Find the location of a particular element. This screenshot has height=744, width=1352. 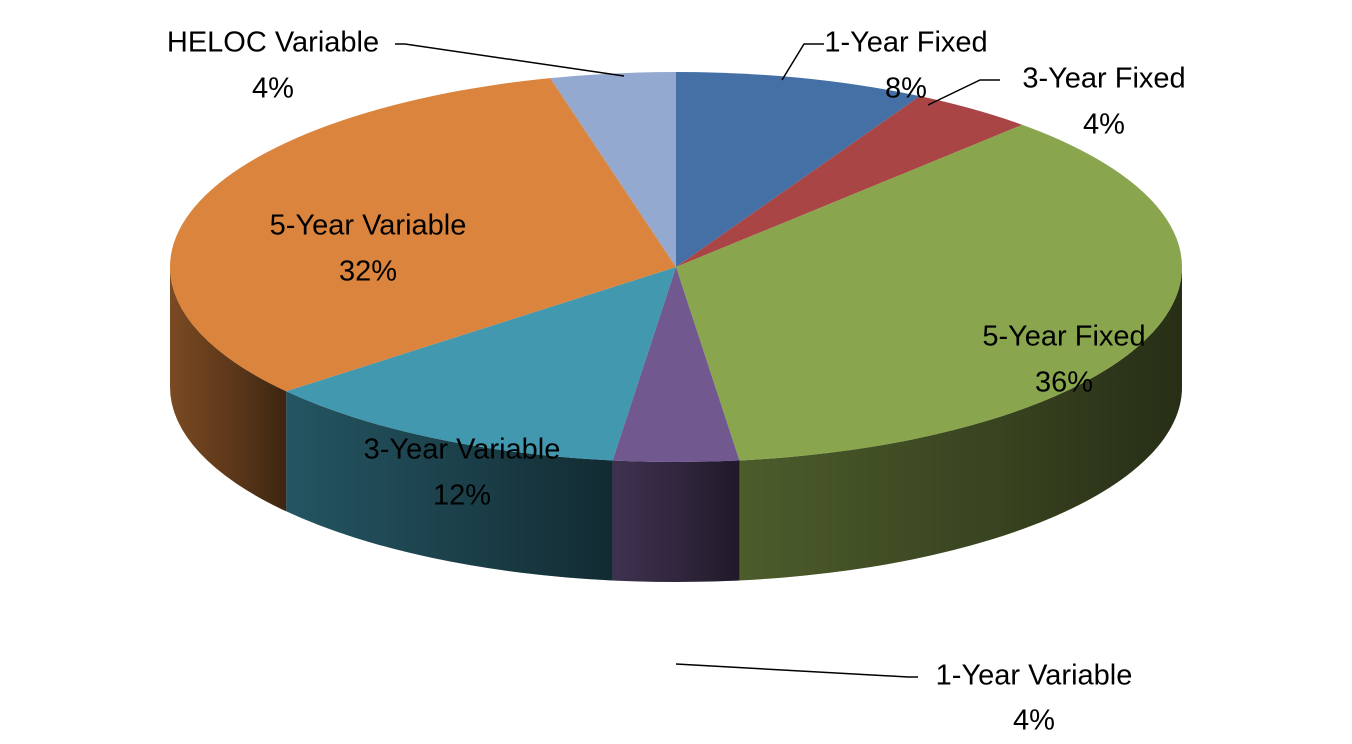

slice-label-1-year-variable: 1-Year Variable is located at coordinates (1034, 676).